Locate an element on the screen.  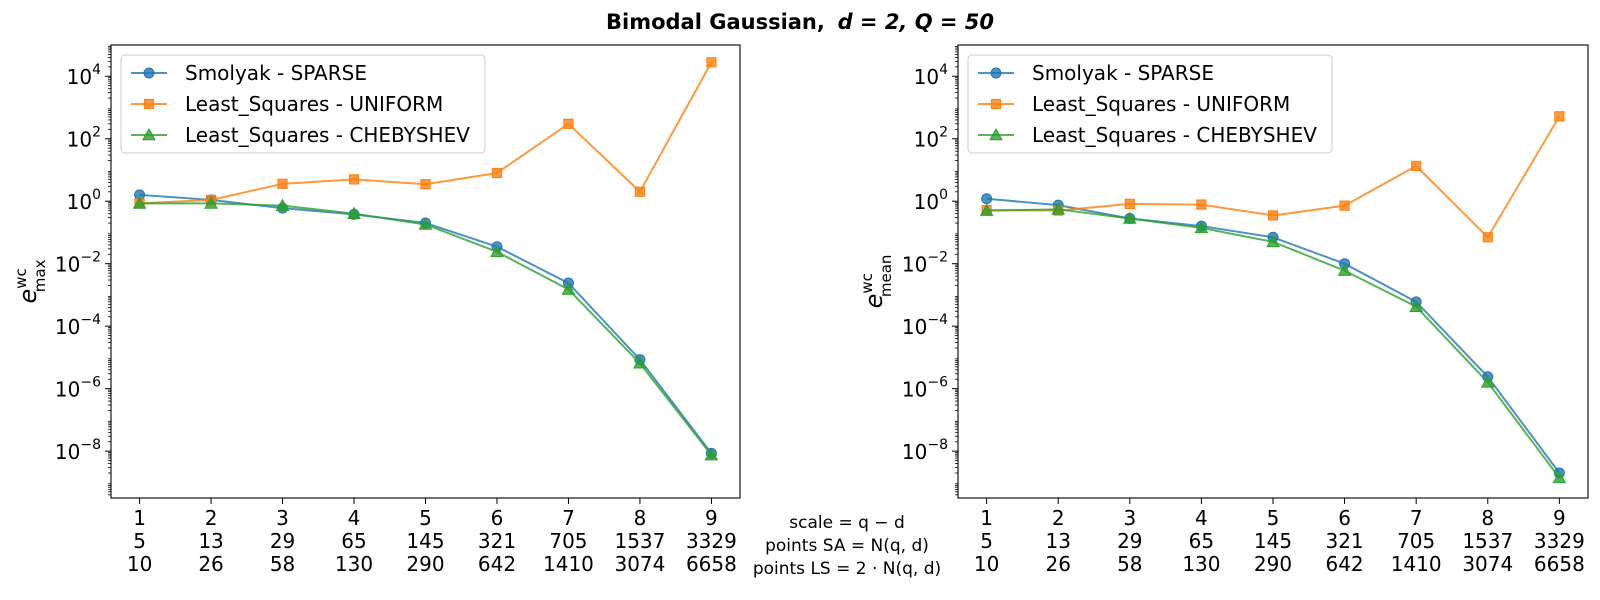
y-tick-label-5: 10² is located at coordinates (931, 138).